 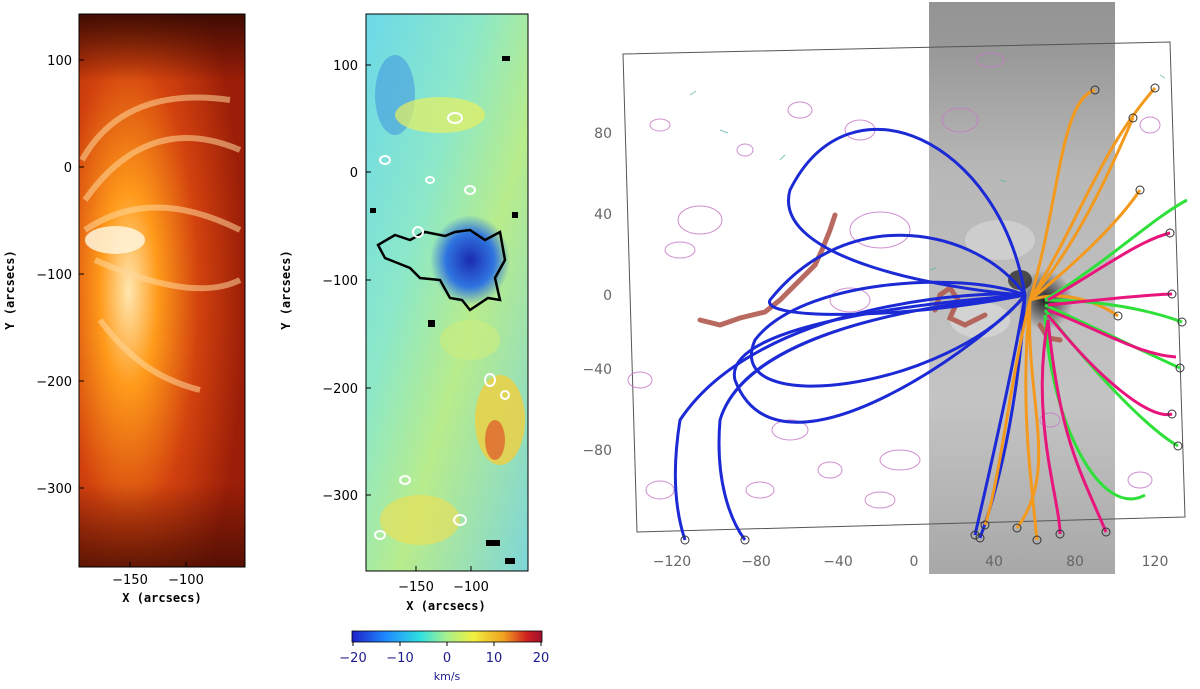 What do you see at coordinates (471, 587) in the screenshot?
I see `mid-xtick-1: −100` at bounding box center [471, 587].